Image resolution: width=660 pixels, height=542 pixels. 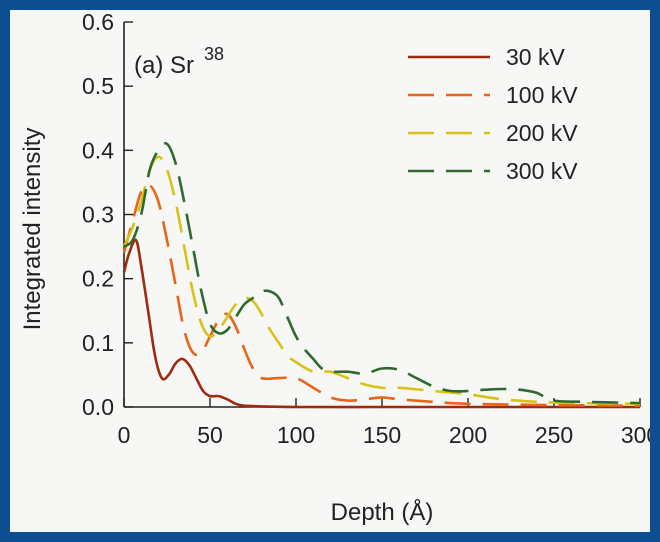 I want to click on legend: 30 kV 100 kV 200 kV 300 kV, so click(x=493, y=114).